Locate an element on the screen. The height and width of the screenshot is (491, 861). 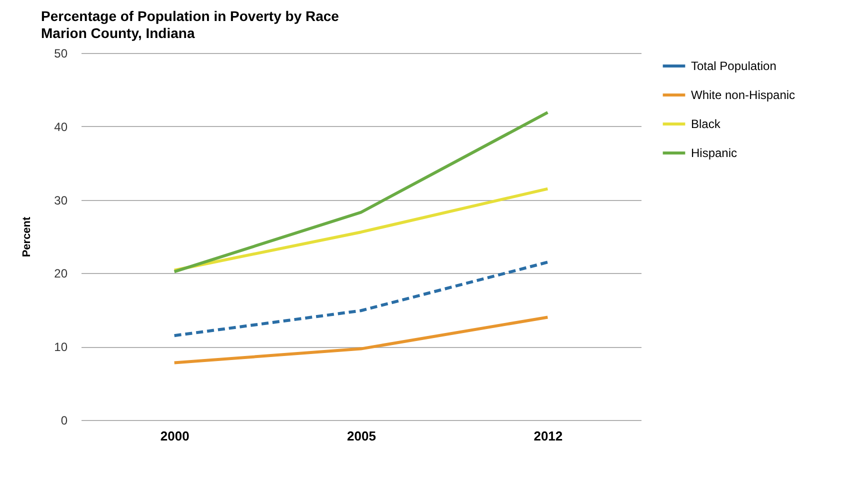
x-tick-label: 2005 is located at coordinates (361, 436).